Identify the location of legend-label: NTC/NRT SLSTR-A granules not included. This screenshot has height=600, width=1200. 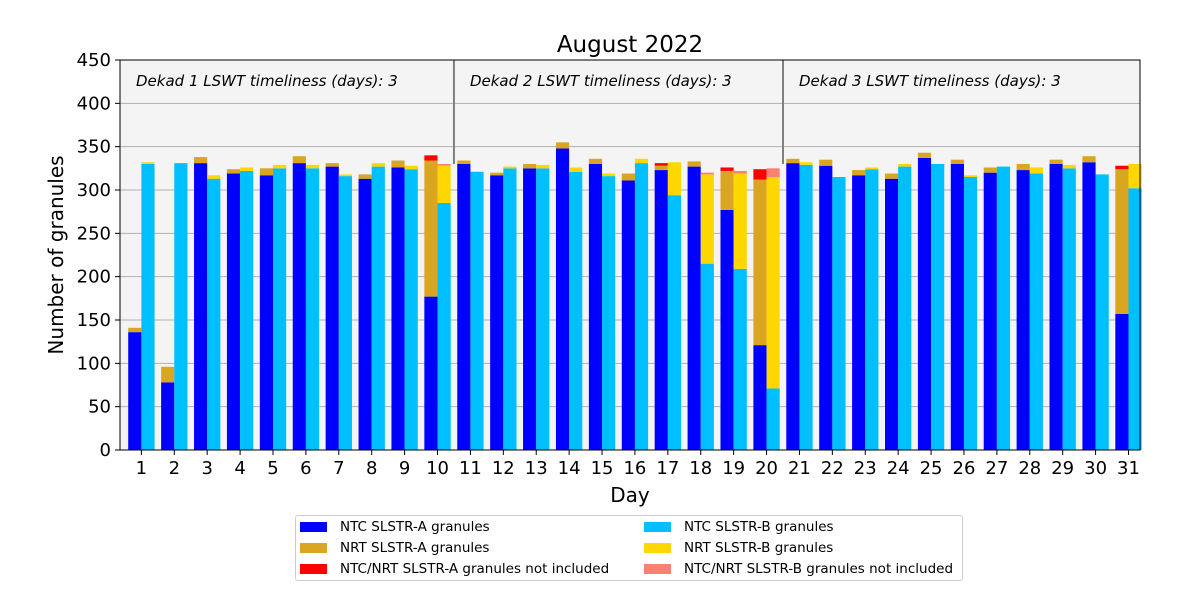
(475, 569).